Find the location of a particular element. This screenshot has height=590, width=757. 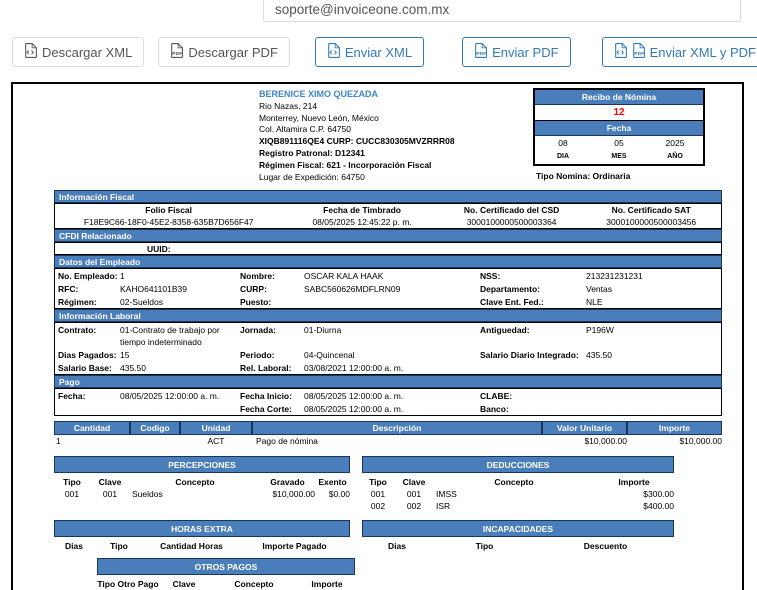

receipt-date-labels: DIA MES AÑO is located at coordinates (619, 157).